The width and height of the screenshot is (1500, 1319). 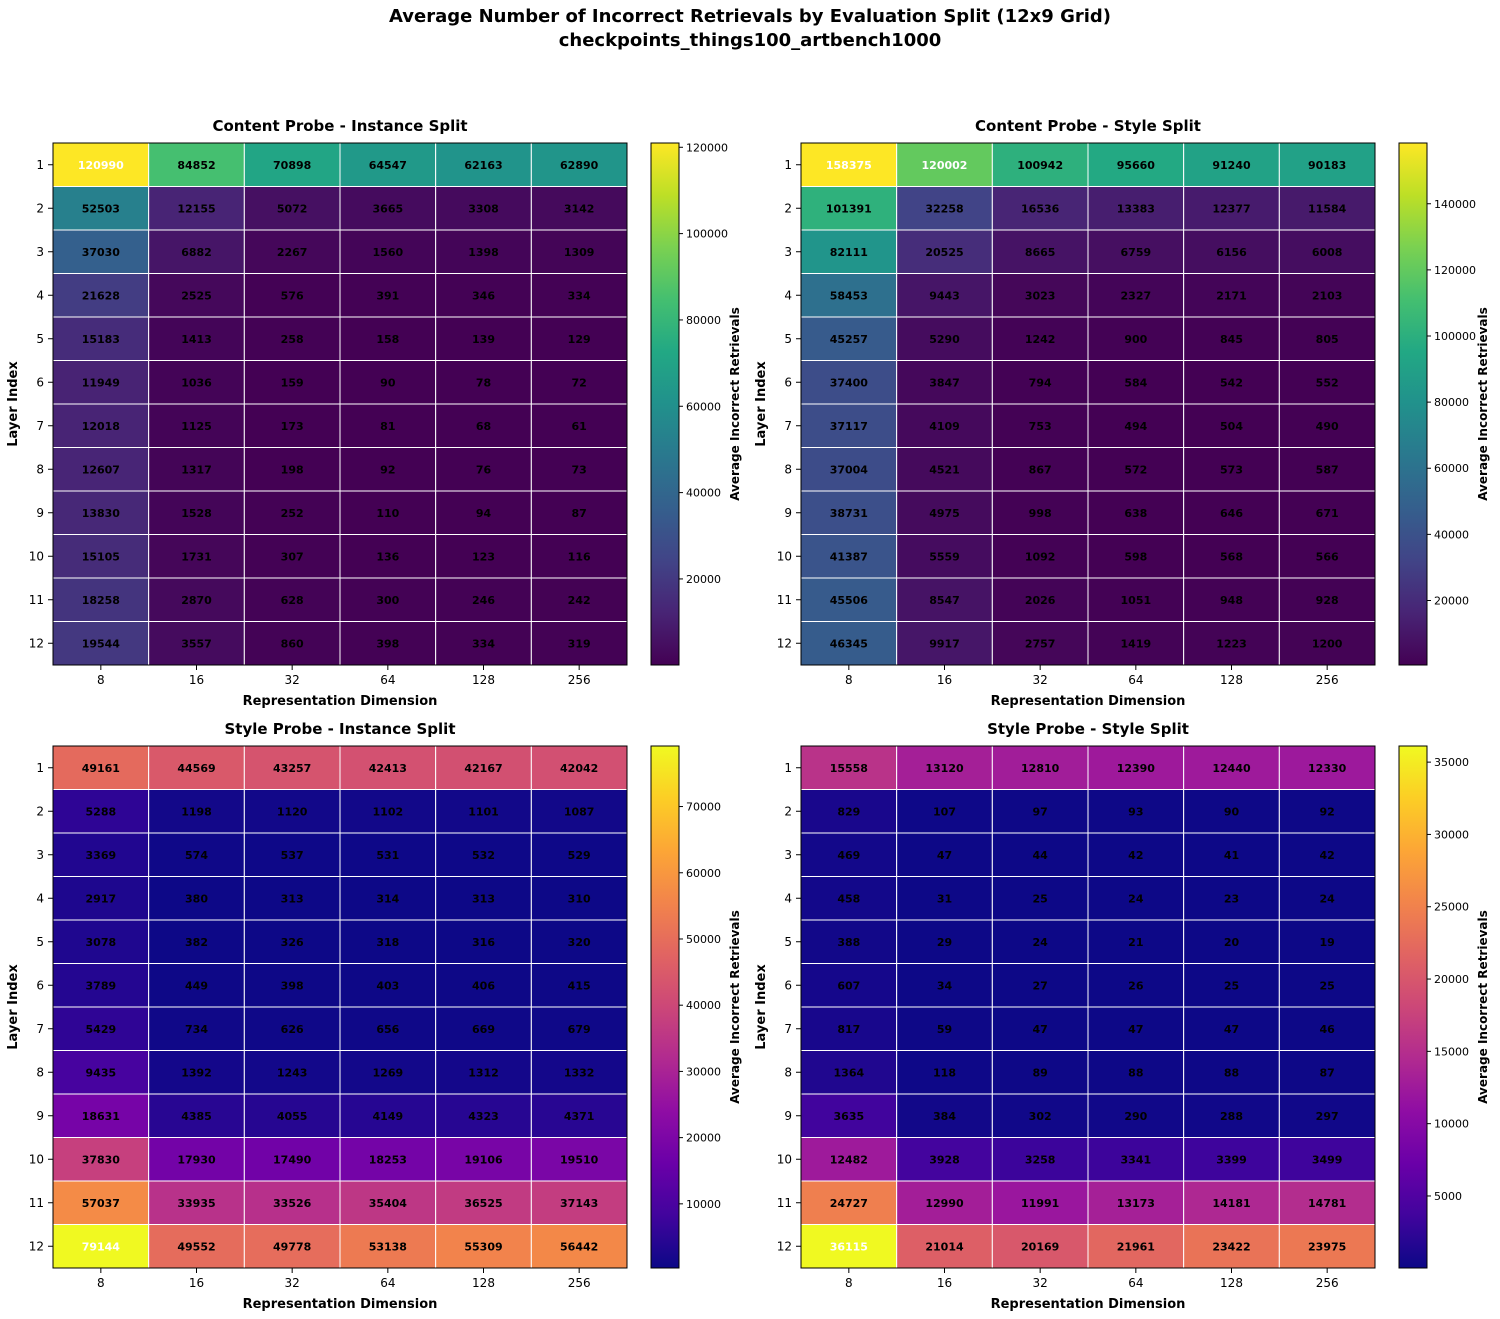 I want to click on cell-value-label: 669, so click(x=483, y=1029).